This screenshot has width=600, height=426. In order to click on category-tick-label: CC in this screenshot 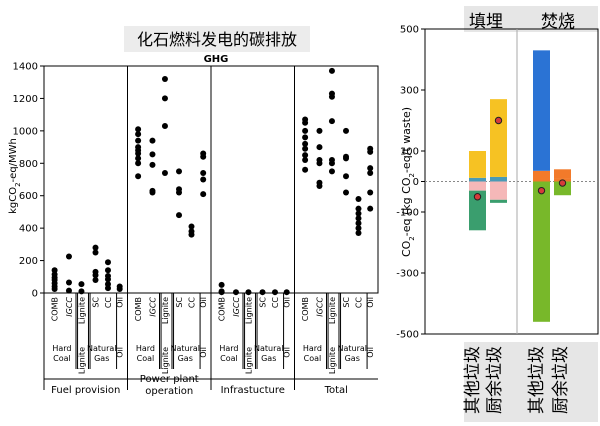, I will do `click(275, 303)`.